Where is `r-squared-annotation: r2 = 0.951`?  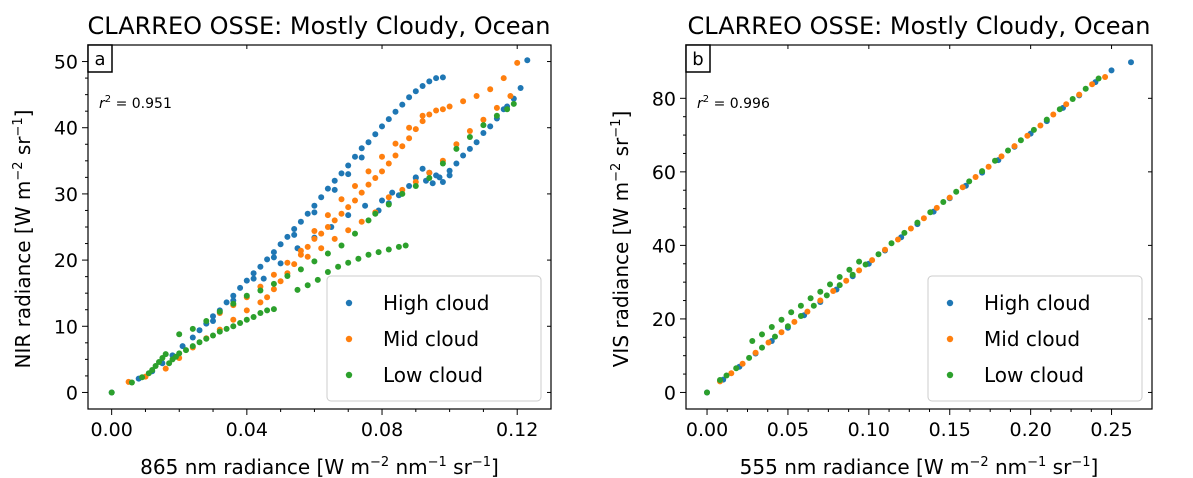 r-squared-annotation: r2 = 0.951 is located at coordinates (135, 103).